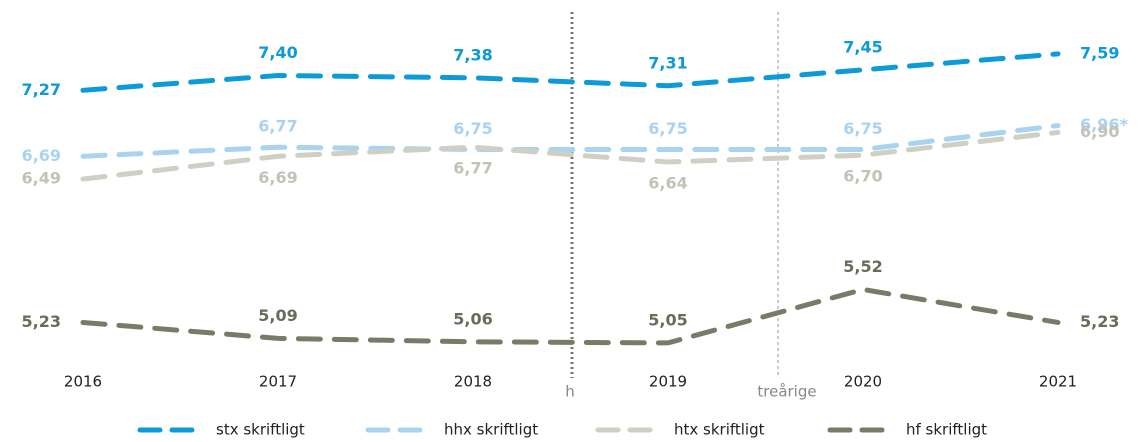  Describe the element at coordinates (667, 319) in the screenshot. I see `data-label: 5,05` at that location.